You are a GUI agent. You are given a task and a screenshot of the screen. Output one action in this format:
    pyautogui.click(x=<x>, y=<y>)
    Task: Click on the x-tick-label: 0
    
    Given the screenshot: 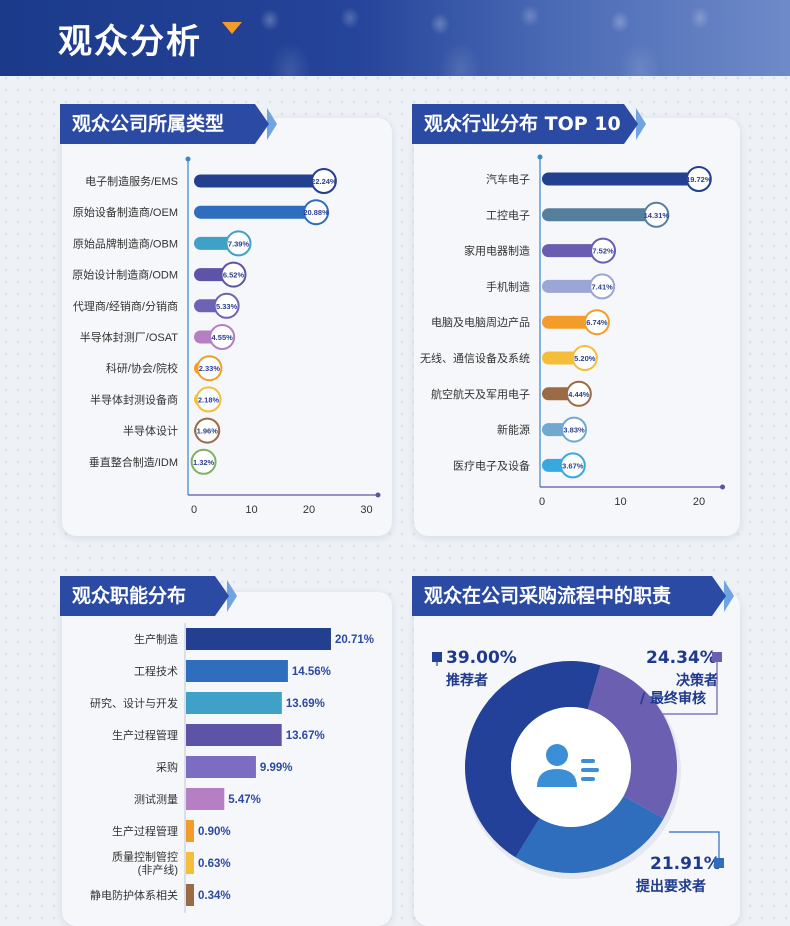 What is the action you would take?
    pyautogui.click(x=194, y=510)
    